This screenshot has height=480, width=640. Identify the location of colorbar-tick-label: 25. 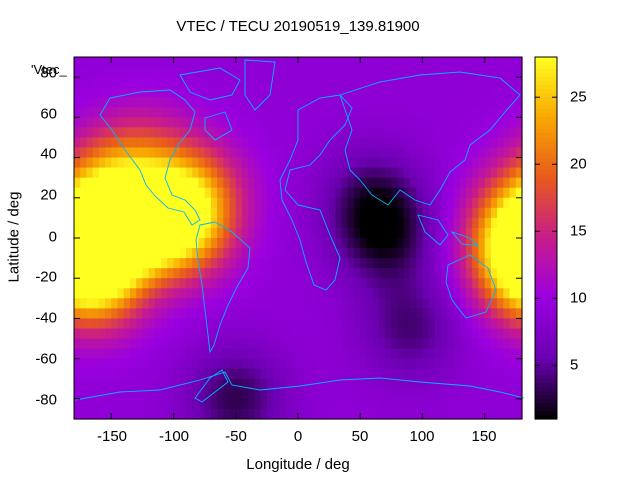
(578, 97).